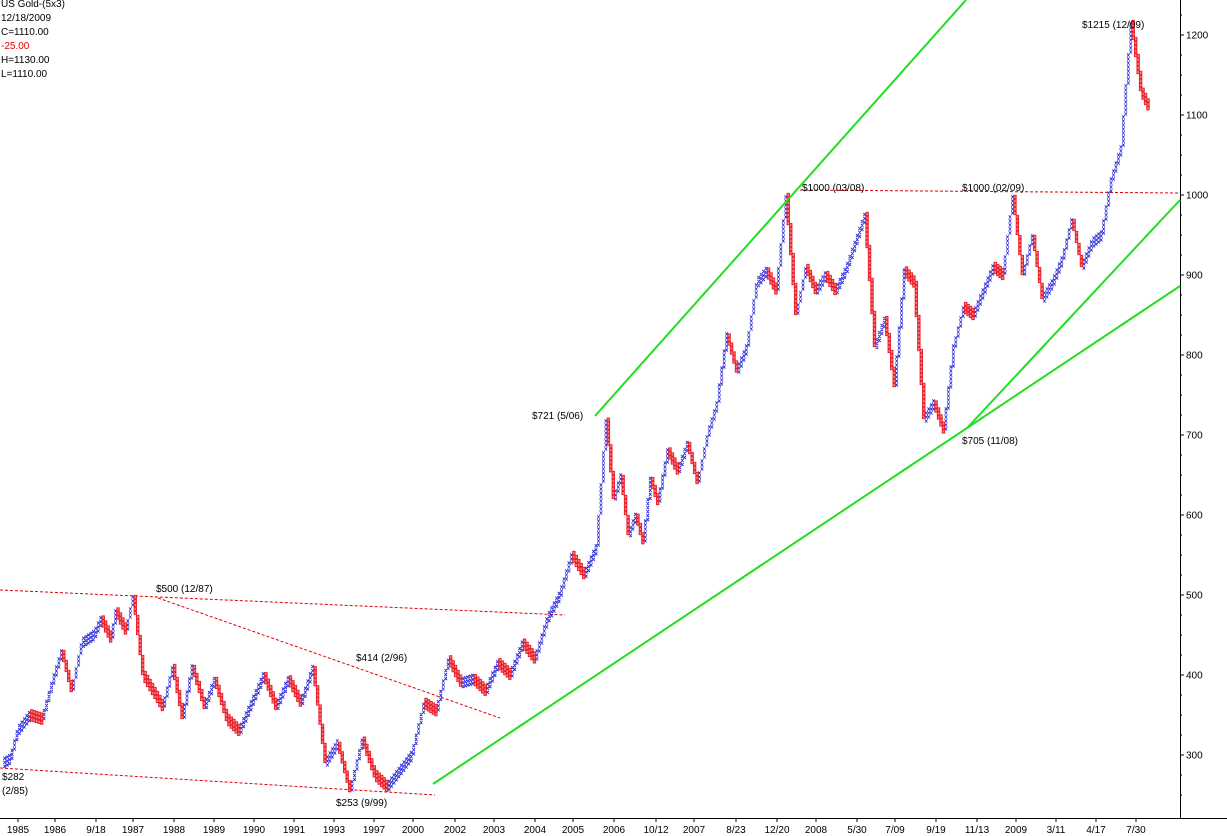 Image resolution: width=1227 pixels, height=836 pixels. What do you see at coordinates (133, 830) in the screenshot?
I see `x-tick-label: 1987` at bounding box center [133, 830].